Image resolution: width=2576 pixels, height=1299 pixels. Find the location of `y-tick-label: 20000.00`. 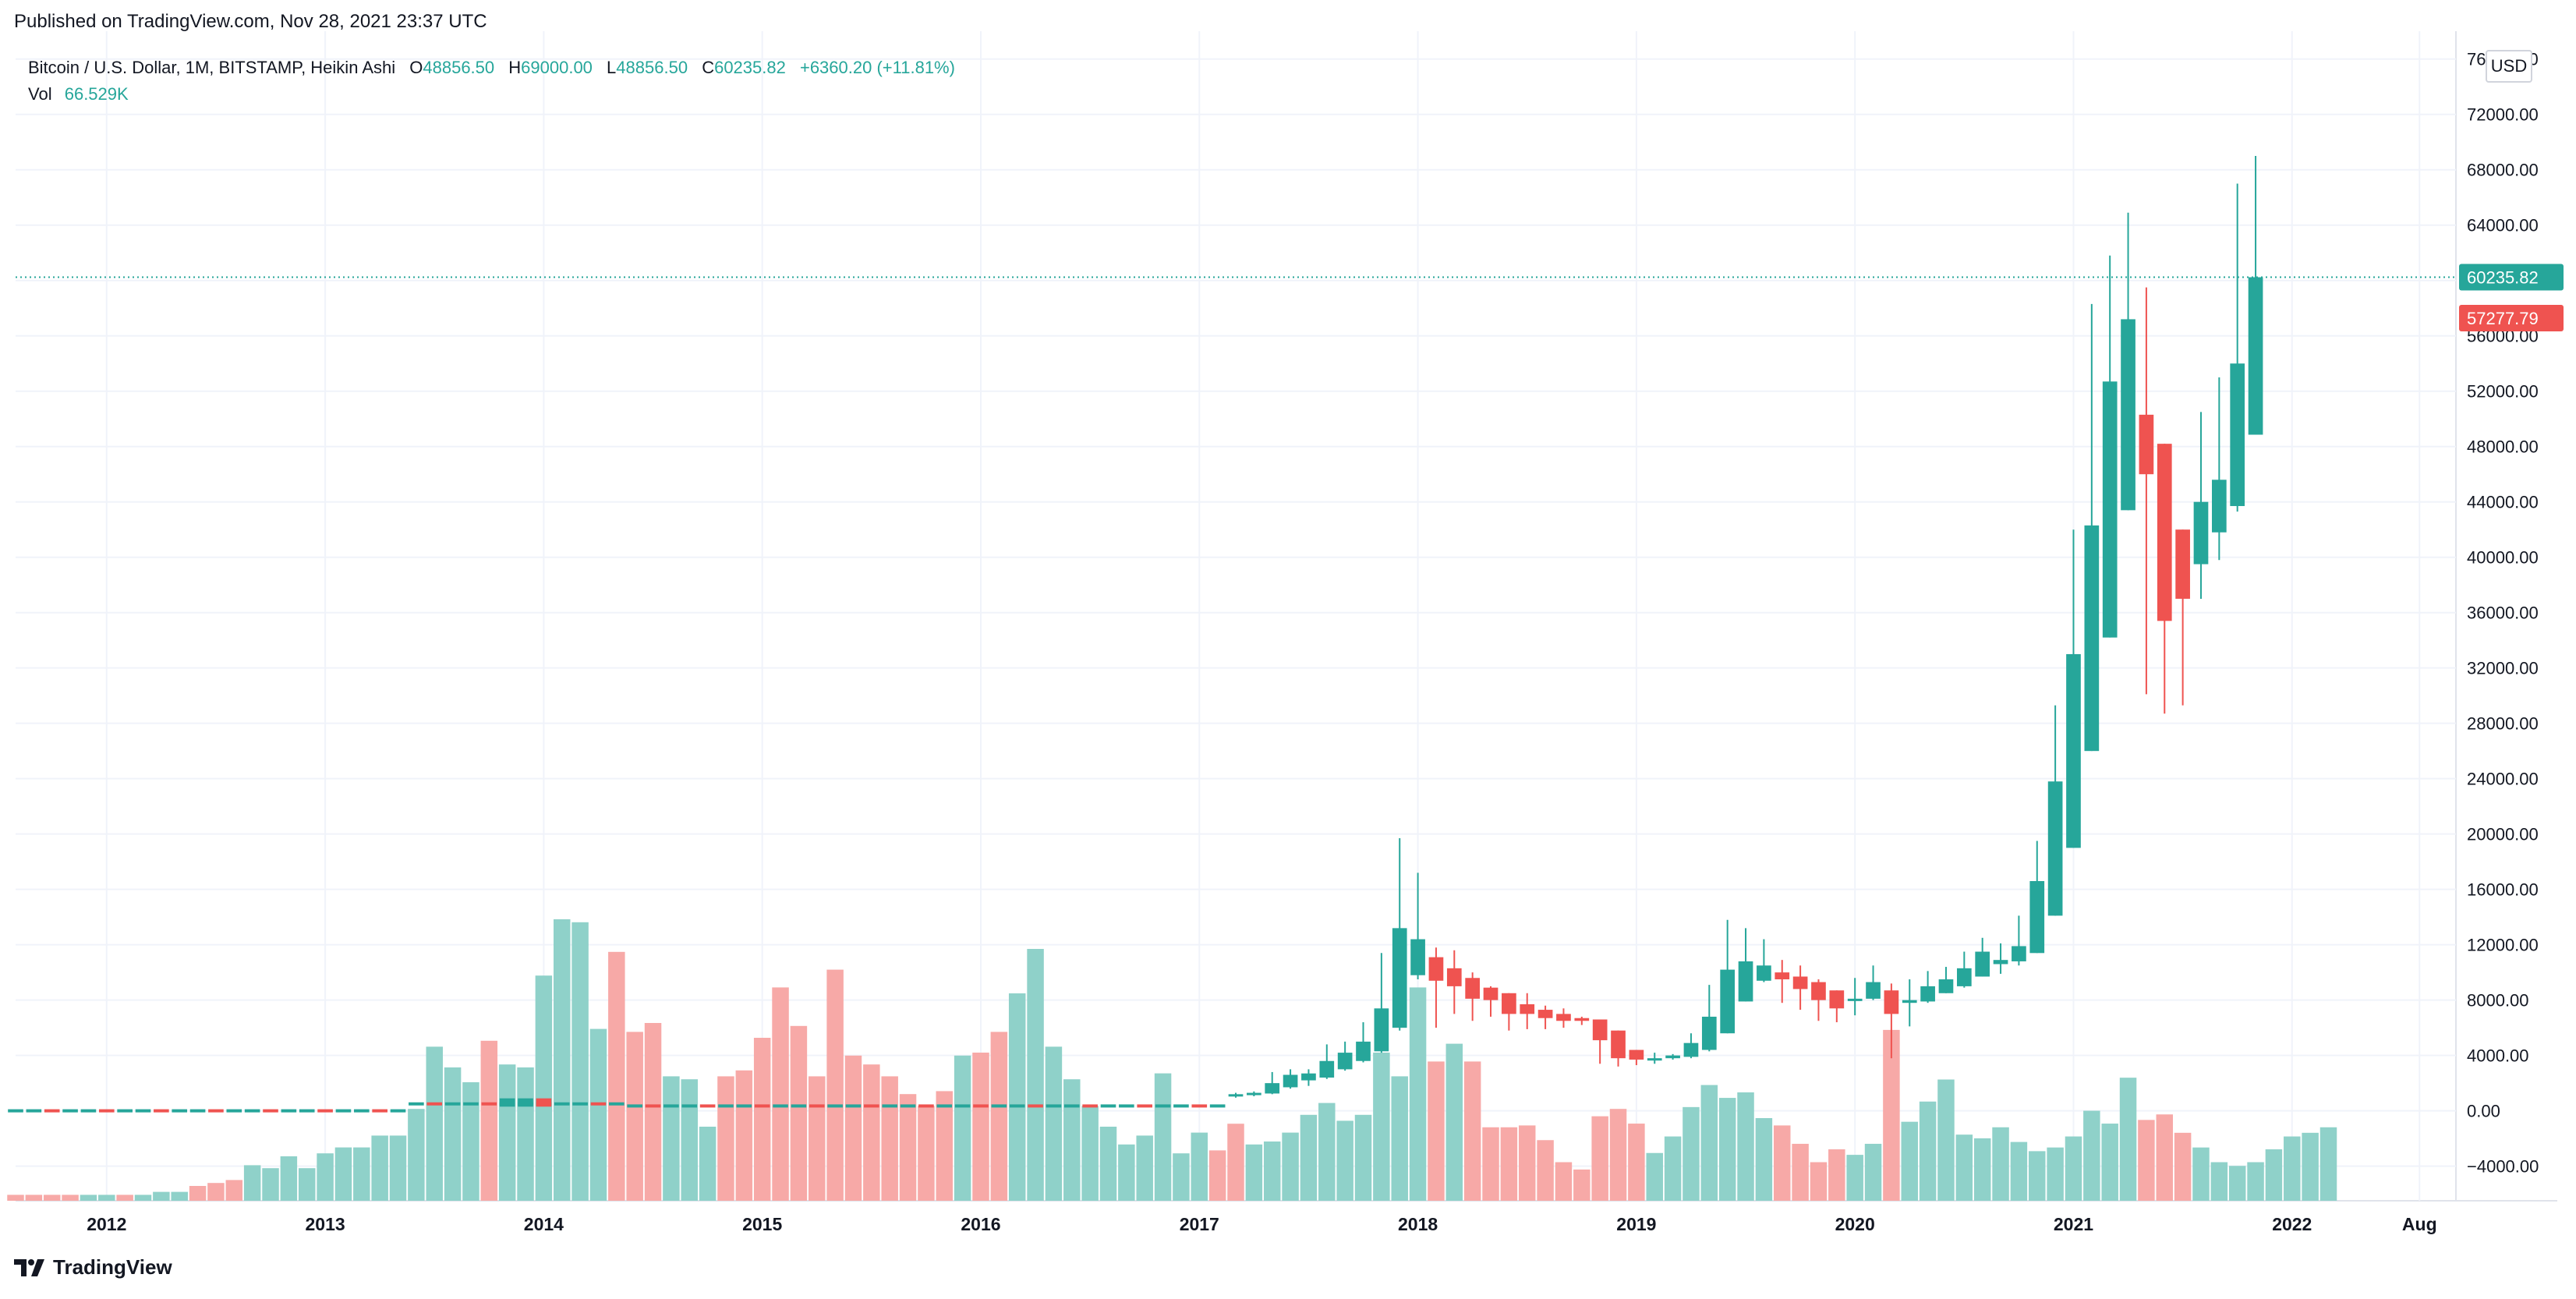

y-tick-label: 20000.00 is located at coordinates (2503, 834).